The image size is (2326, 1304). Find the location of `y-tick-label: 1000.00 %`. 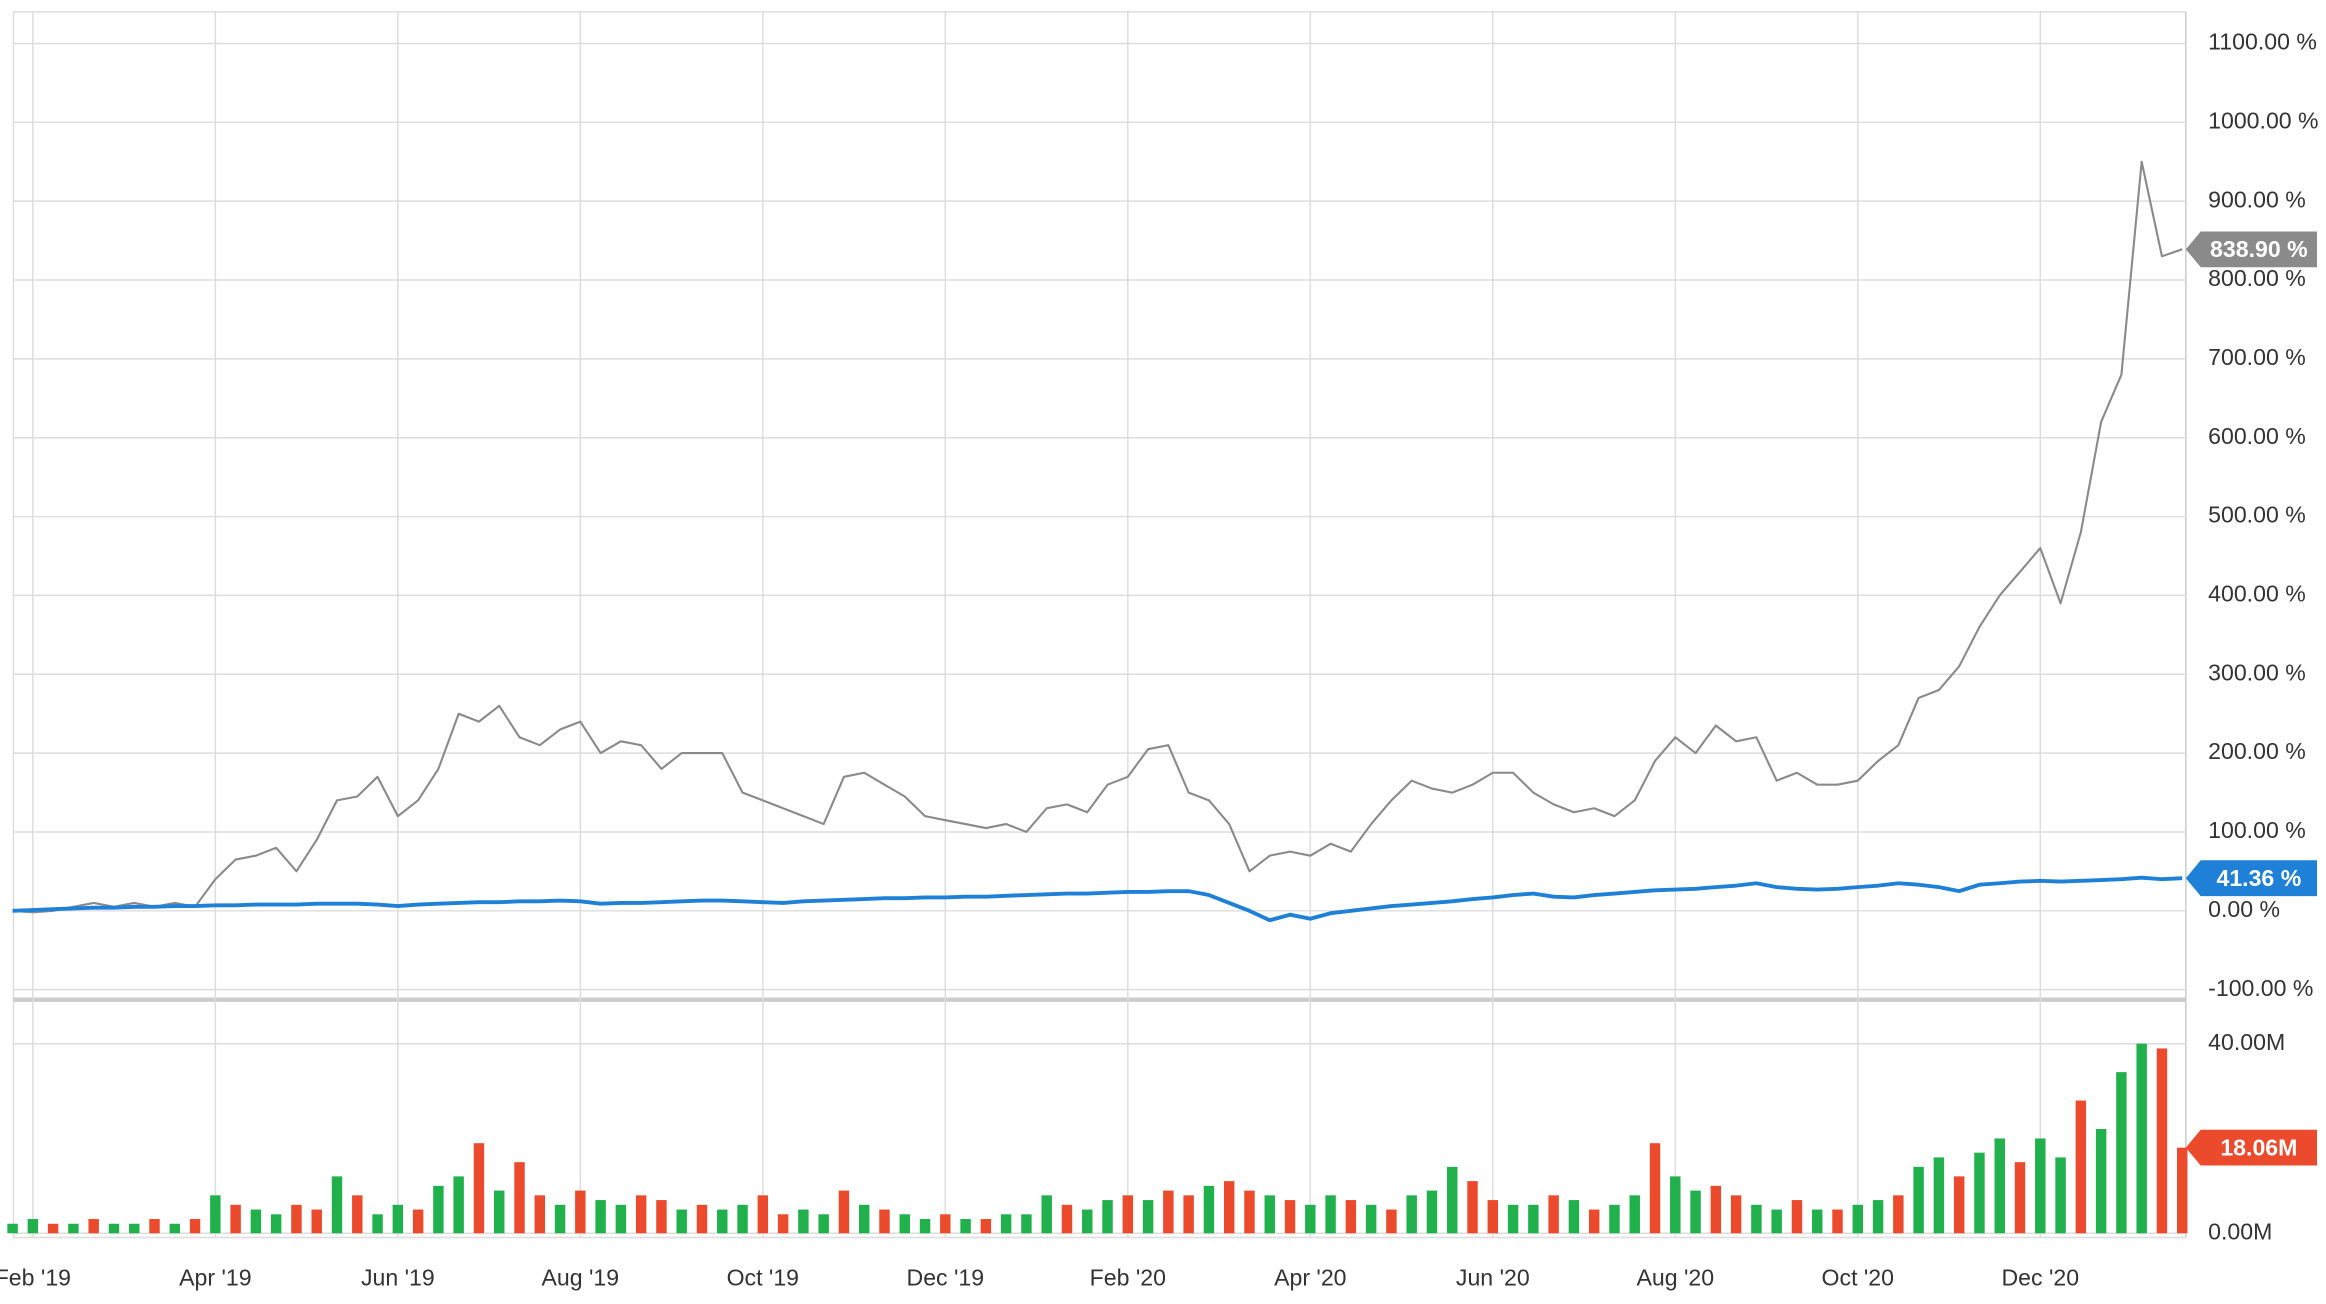

y-tick-label: 1000.00 % is located at coordinates (2263, 120).